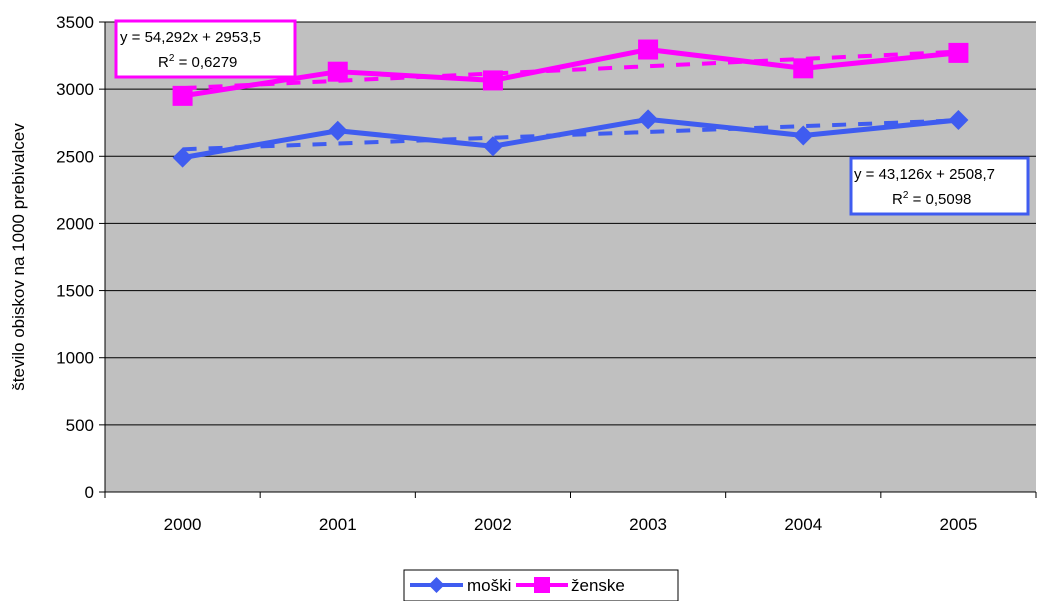  Describe the element at coordinates (205, 49) in the screenshot. I see `equation-box-zenske` at that location.